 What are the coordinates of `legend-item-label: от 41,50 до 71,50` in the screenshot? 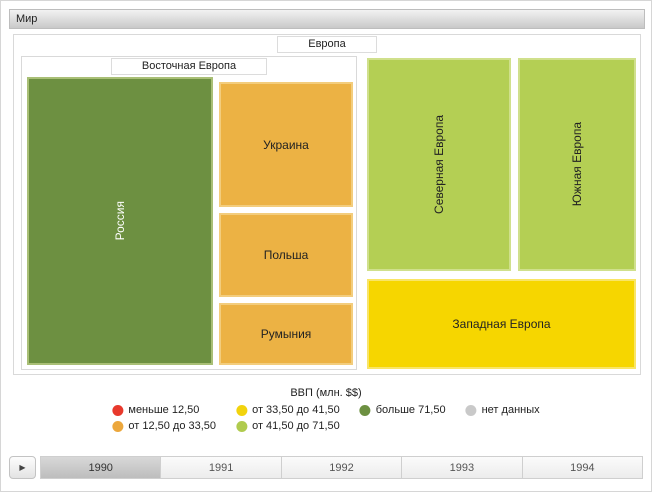 It's located at (296, 426).